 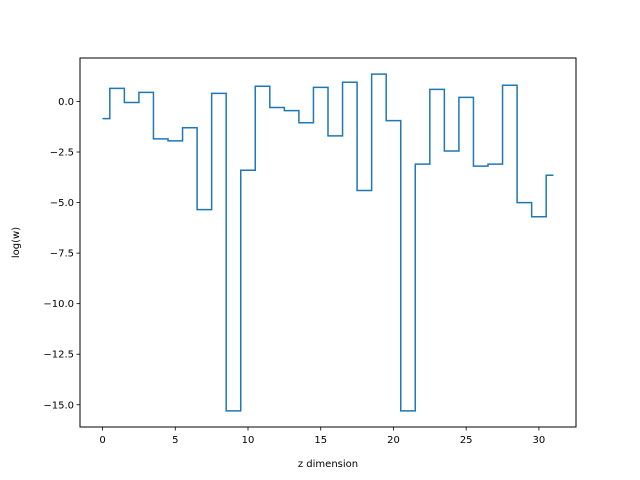 I want to click on x-tick-label: 30, so click(x=539, y=440).